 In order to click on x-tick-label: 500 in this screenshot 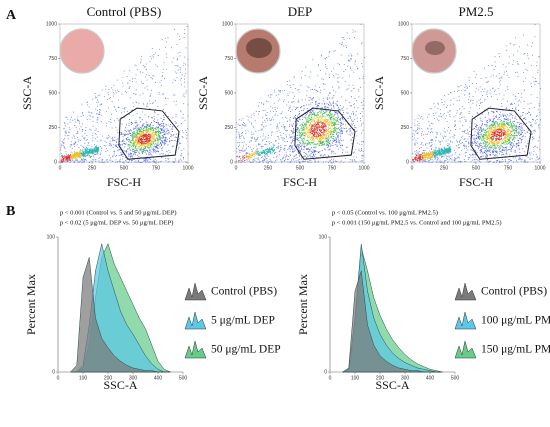, I will do `click(476, 168)`.